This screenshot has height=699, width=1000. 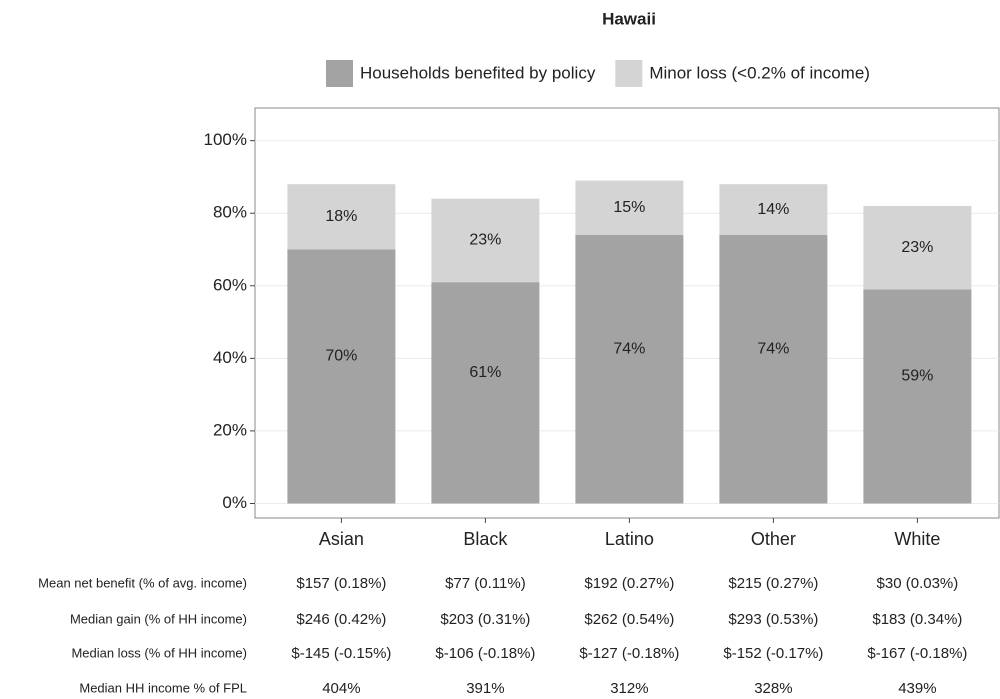 I want to click on x-tick-label: Black, so click(x=485, y=539).